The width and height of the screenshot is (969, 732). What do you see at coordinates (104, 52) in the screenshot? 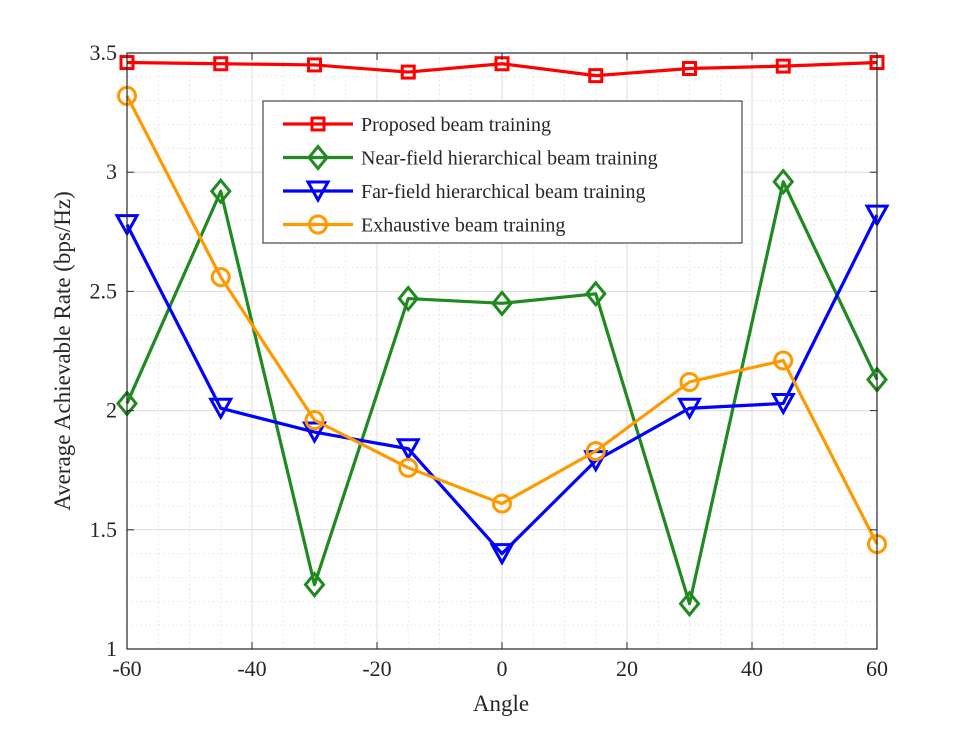
I see `y-tick-label: 3.5` at bounding box center [104, 52].